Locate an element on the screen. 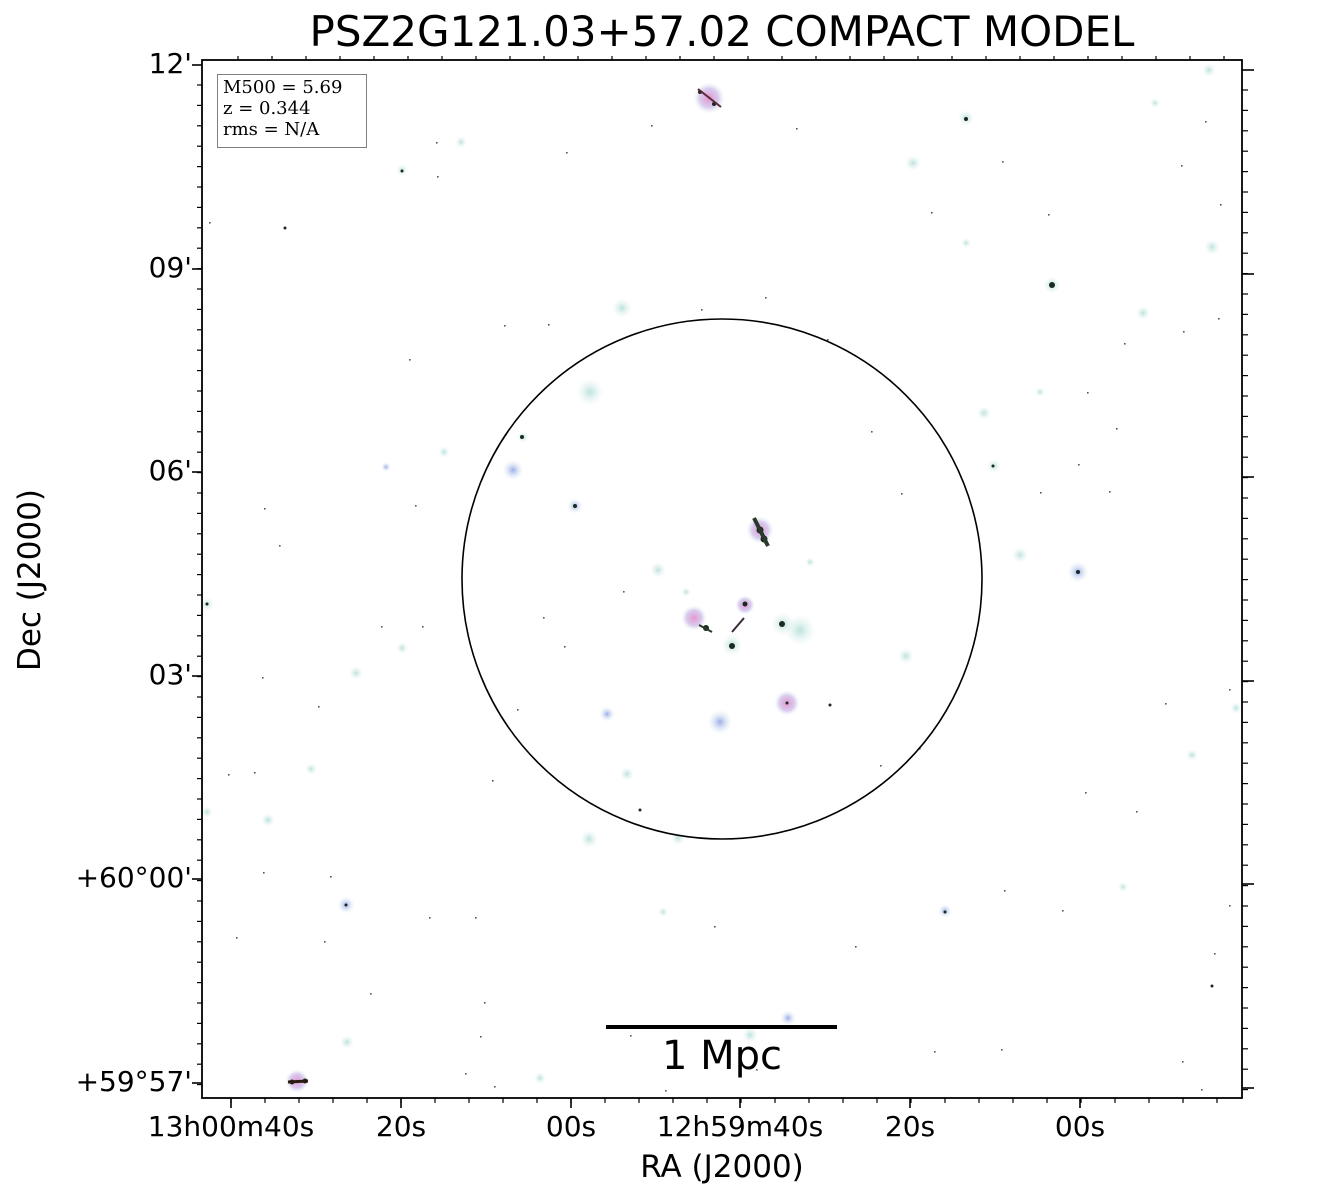  ytick-label: +59°57' is located at coordinates (133, 1081).